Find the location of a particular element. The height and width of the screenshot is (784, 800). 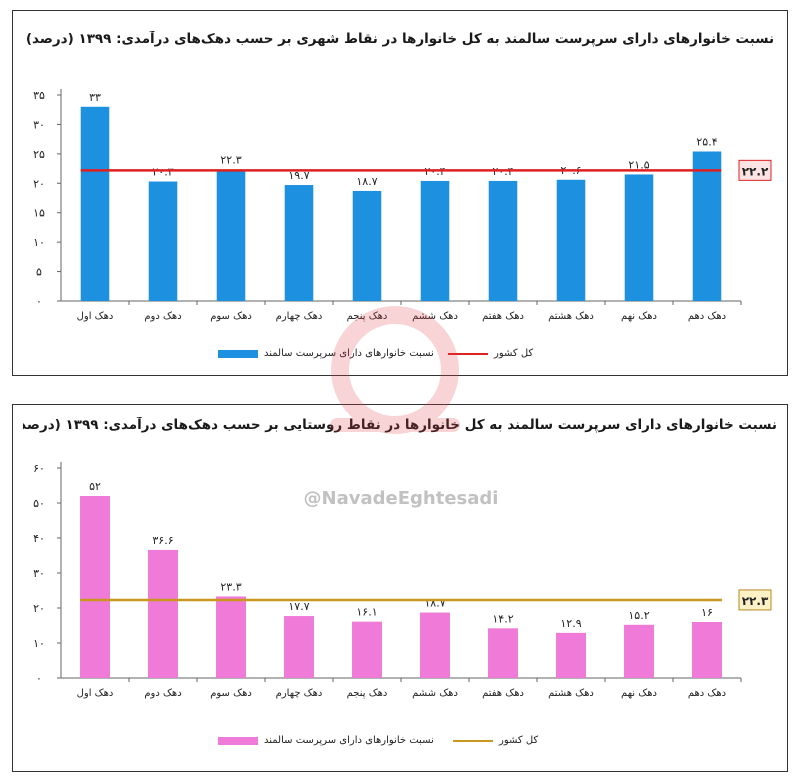

urban-category-label: دهک ششم is located at coordinates (435, 316).